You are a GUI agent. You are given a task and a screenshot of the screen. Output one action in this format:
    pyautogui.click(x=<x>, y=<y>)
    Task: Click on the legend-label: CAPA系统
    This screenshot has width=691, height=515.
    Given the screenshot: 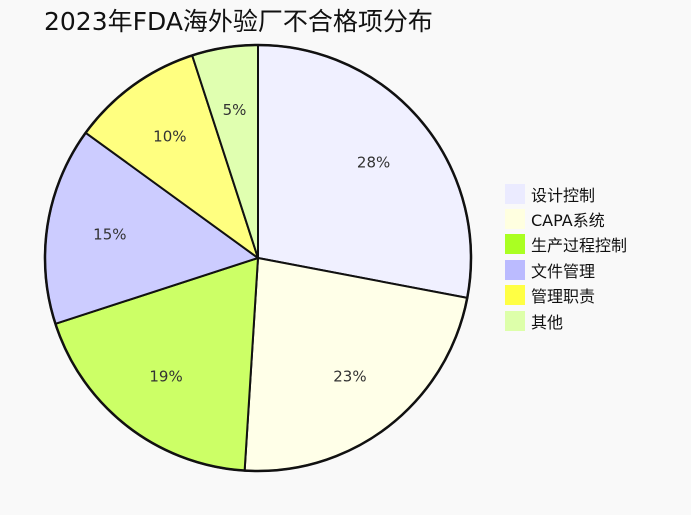 What is the action you would take?
    pyautogui.click(x=568, y=221)
    